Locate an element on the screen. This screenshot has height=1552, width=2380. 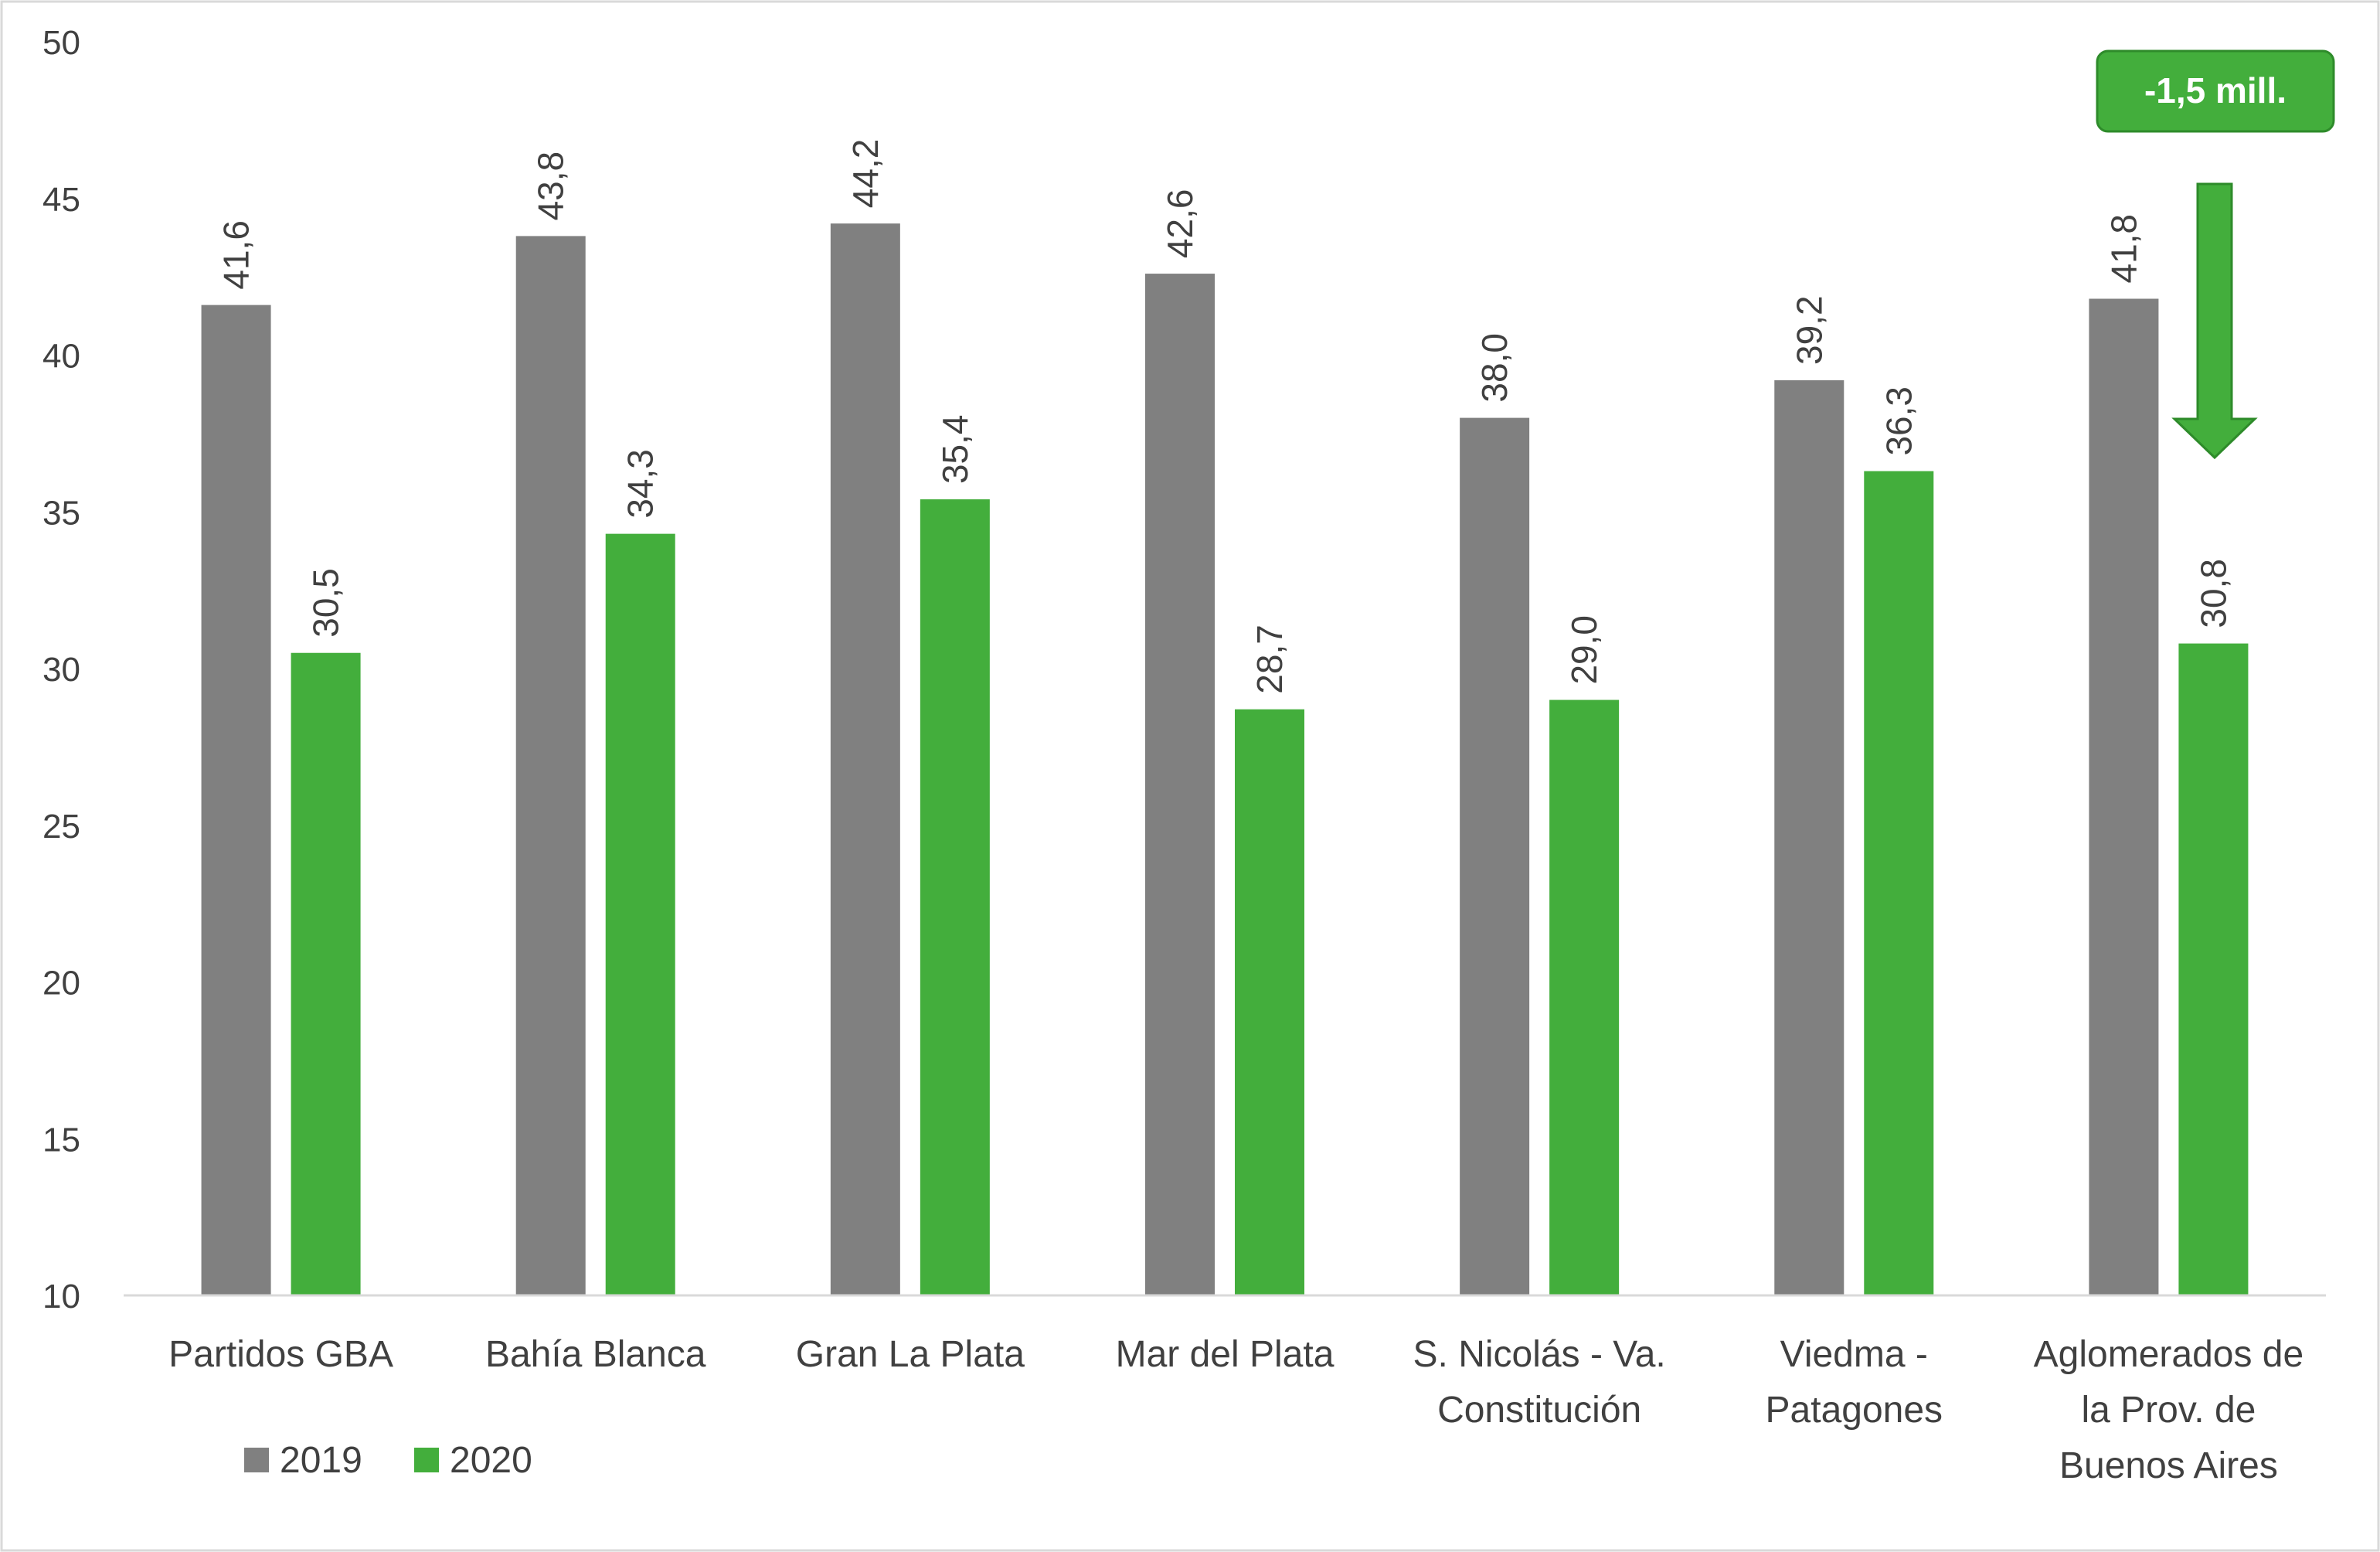
y-tick-label: 50 is located at coordinates (61, 43).